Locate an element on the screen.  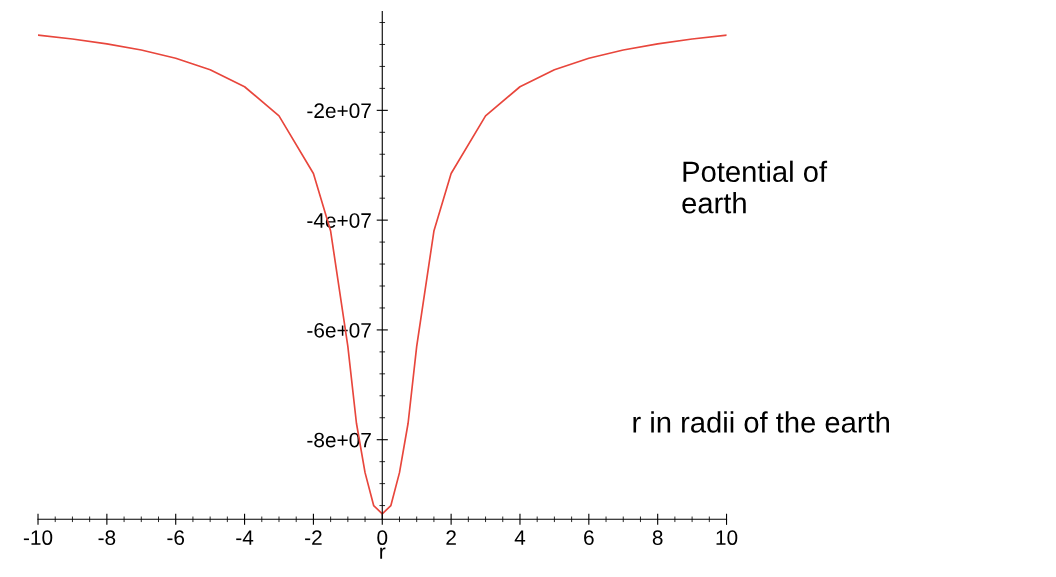
x-axis-title: r is located at coordinates (383, 553).